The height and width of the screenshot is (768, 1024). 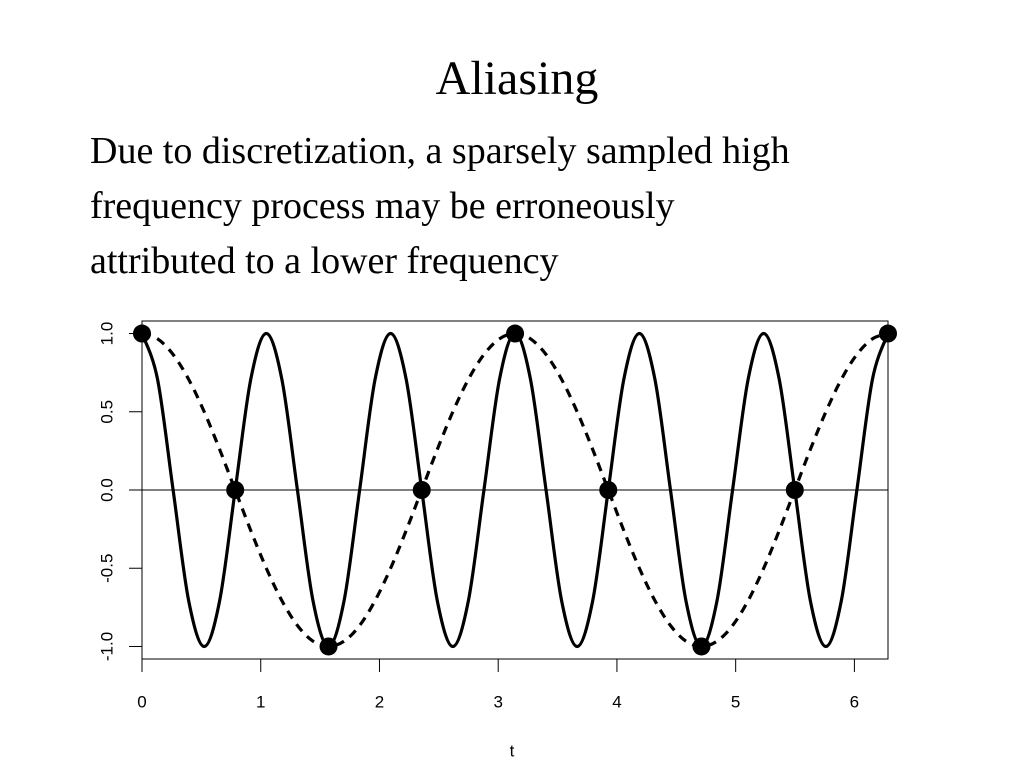 I want to click on x-tick-label: 5, so click(x=735, y=701).